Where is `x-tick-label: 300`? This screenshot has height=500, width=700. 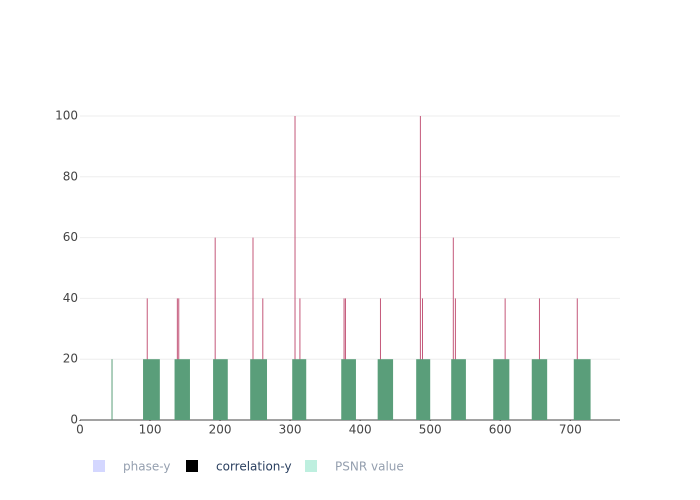
x-tick-label: 300 is located at coordinates (290, 430).